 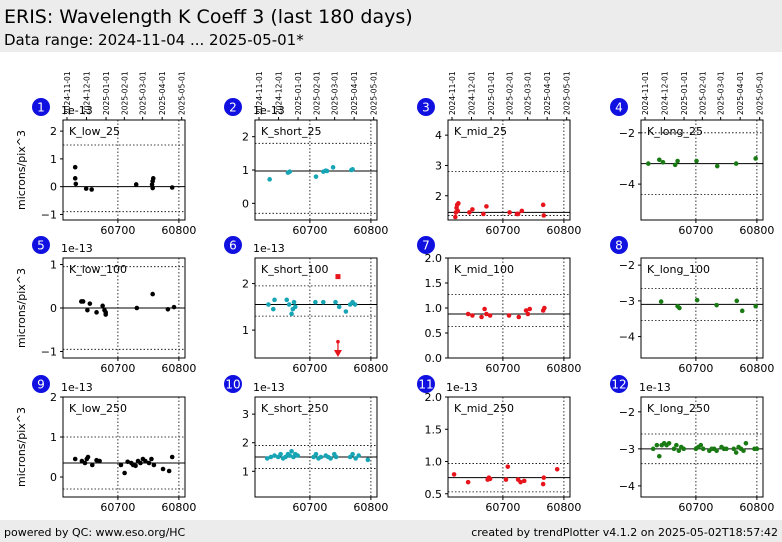 I want to click on y-tick-label: 1.0, so click(x=434, y=462).